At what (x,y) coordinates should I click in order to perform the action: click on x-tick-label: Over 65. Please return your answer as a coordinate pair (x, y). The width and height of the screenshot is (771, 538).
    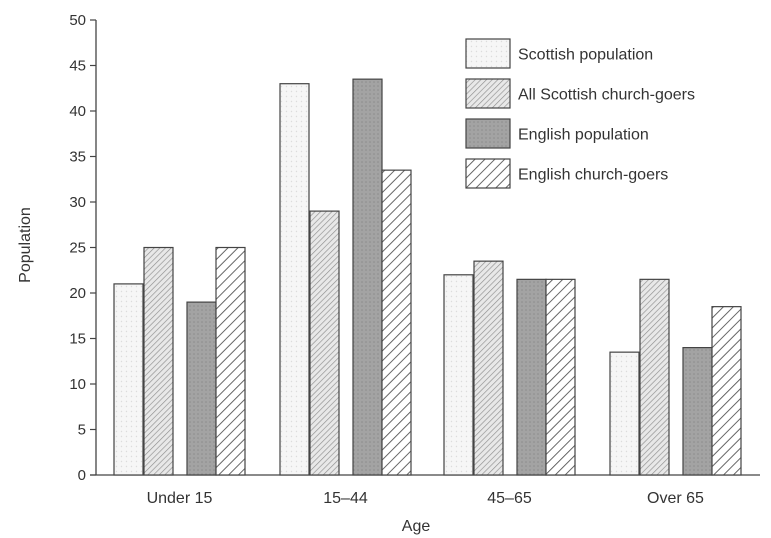
    Looking at the image, I should click on (675, 498).